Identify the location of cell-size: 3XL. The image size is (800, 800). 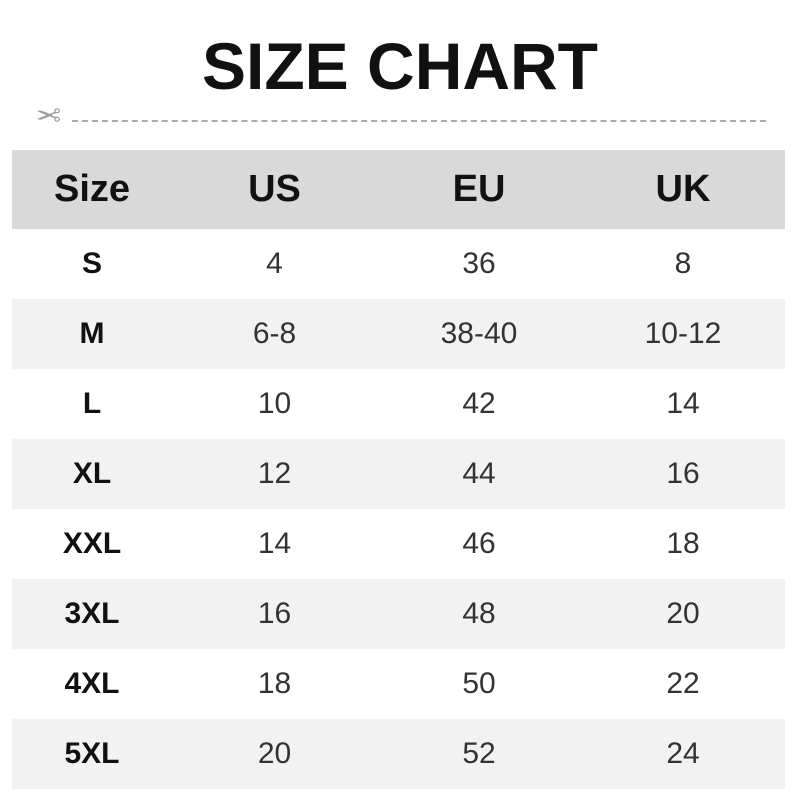
(92, 614).